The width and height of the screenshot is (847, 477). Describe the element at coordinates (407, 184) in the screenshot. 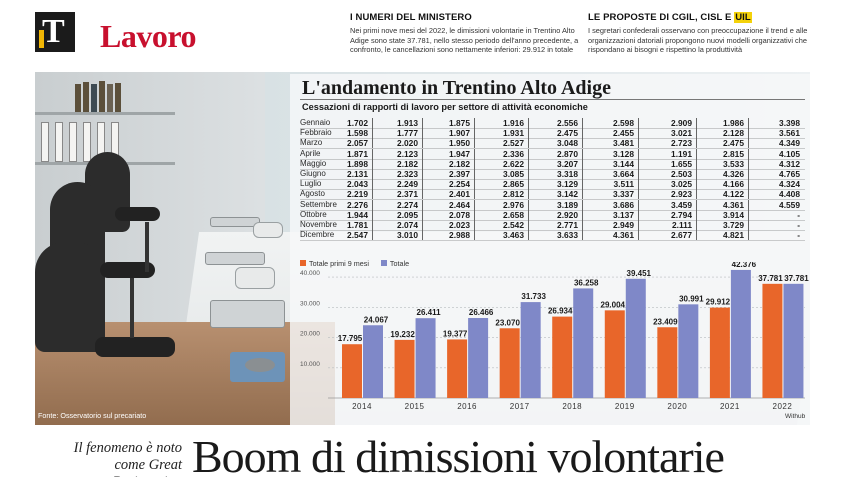

I see `table-cell: 2.249` at that location.